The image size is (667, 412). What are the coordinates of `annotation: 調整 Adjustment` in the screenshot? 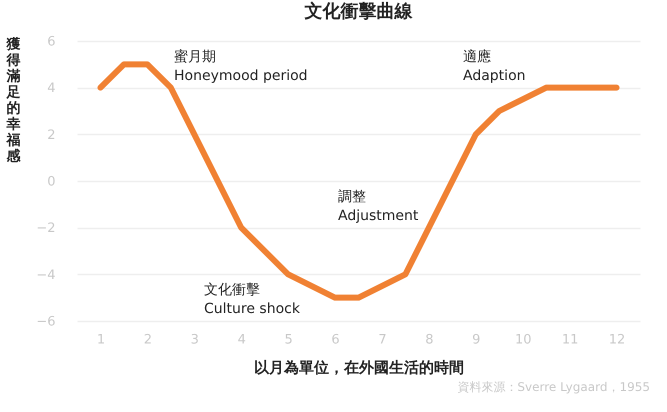 It's located at (378, 206).